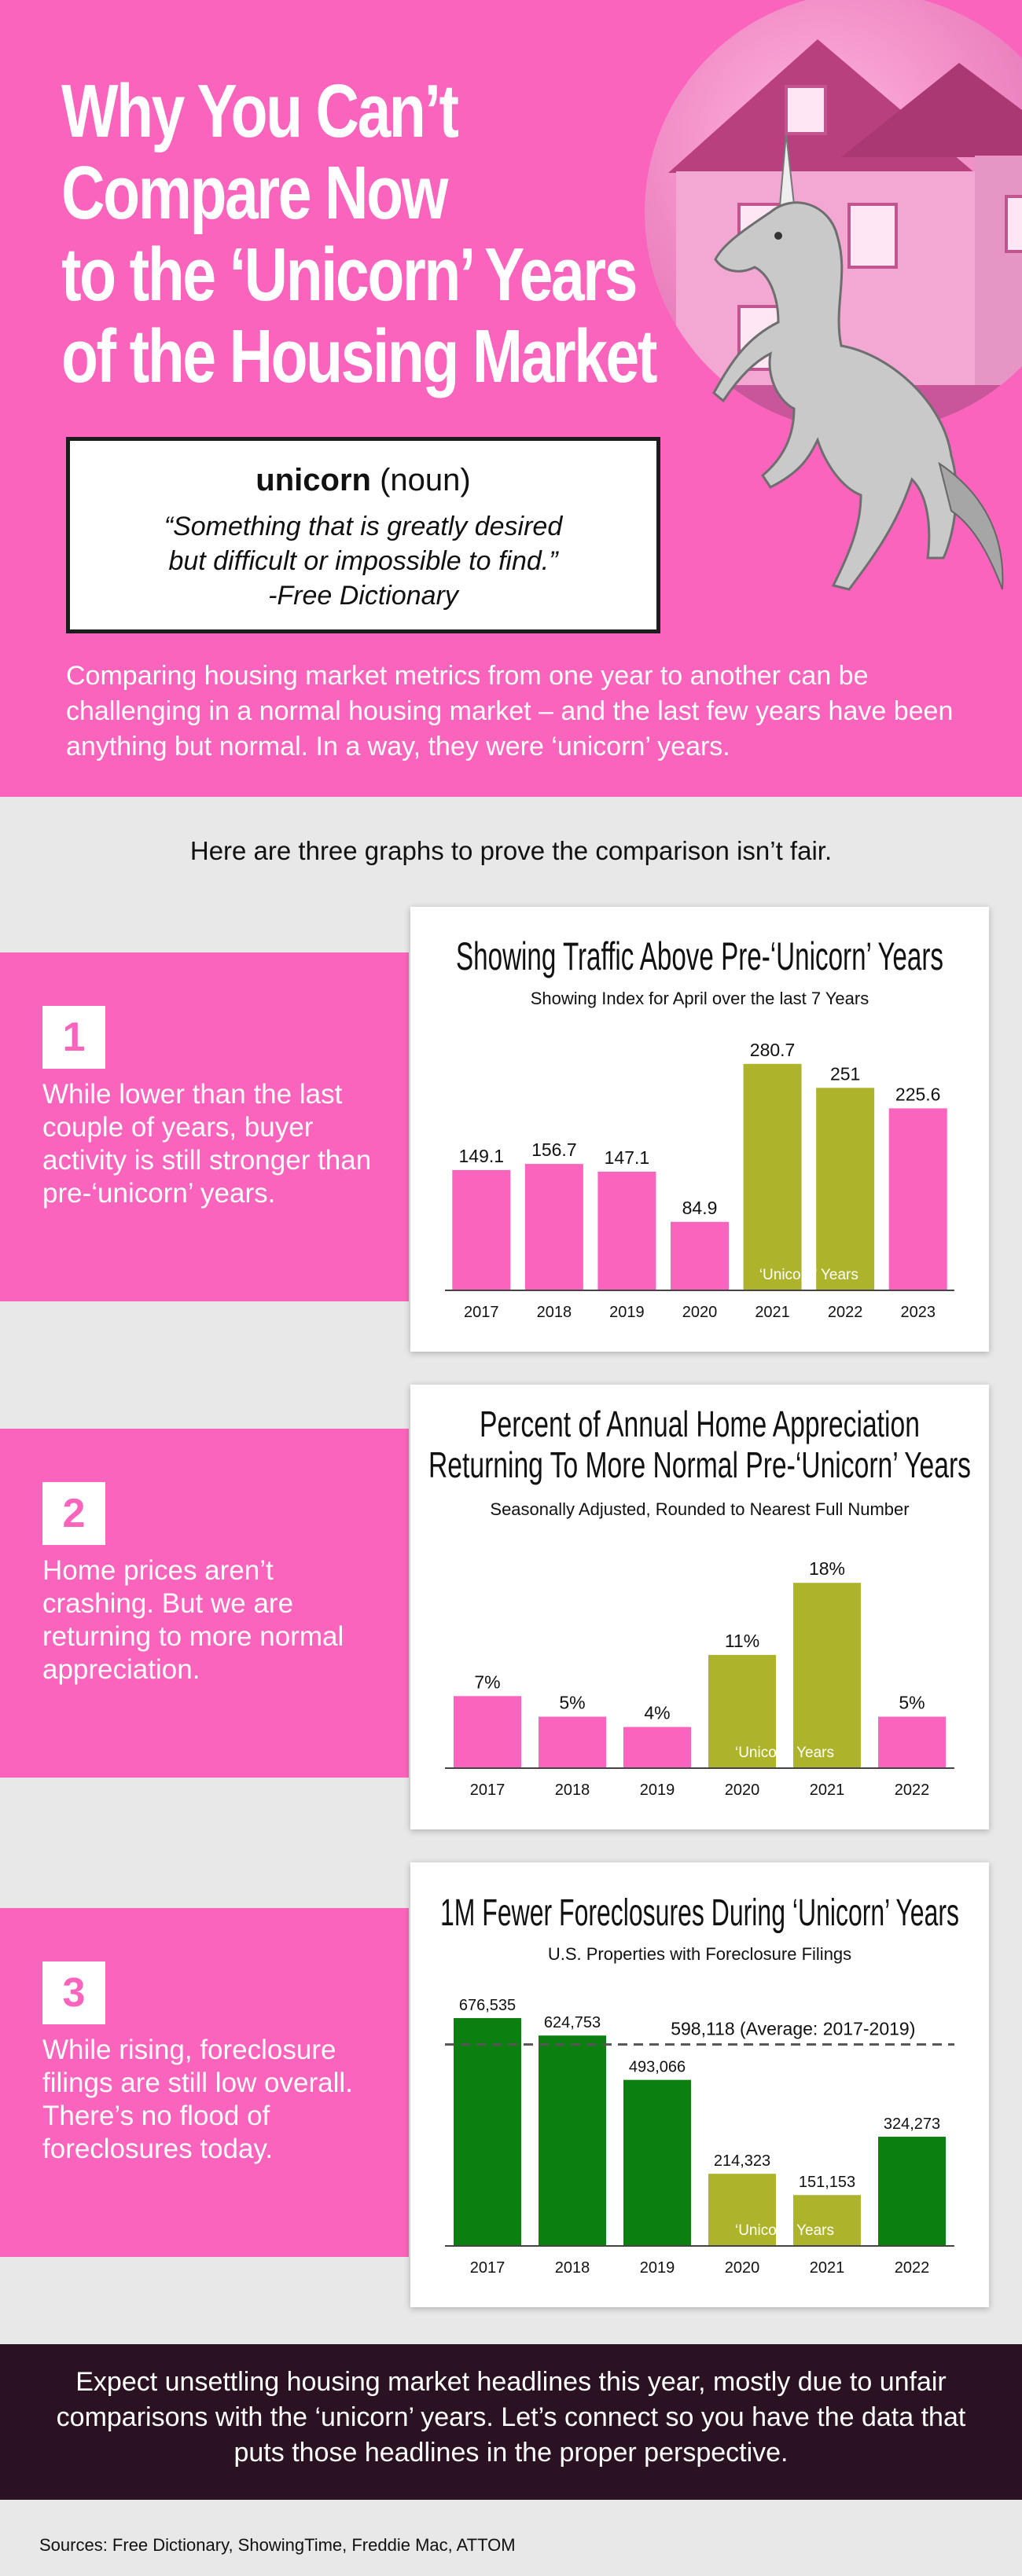 This screenshot has width=1022, height=2576. I want to click on value-label: 493,066, so click(657, 2067).